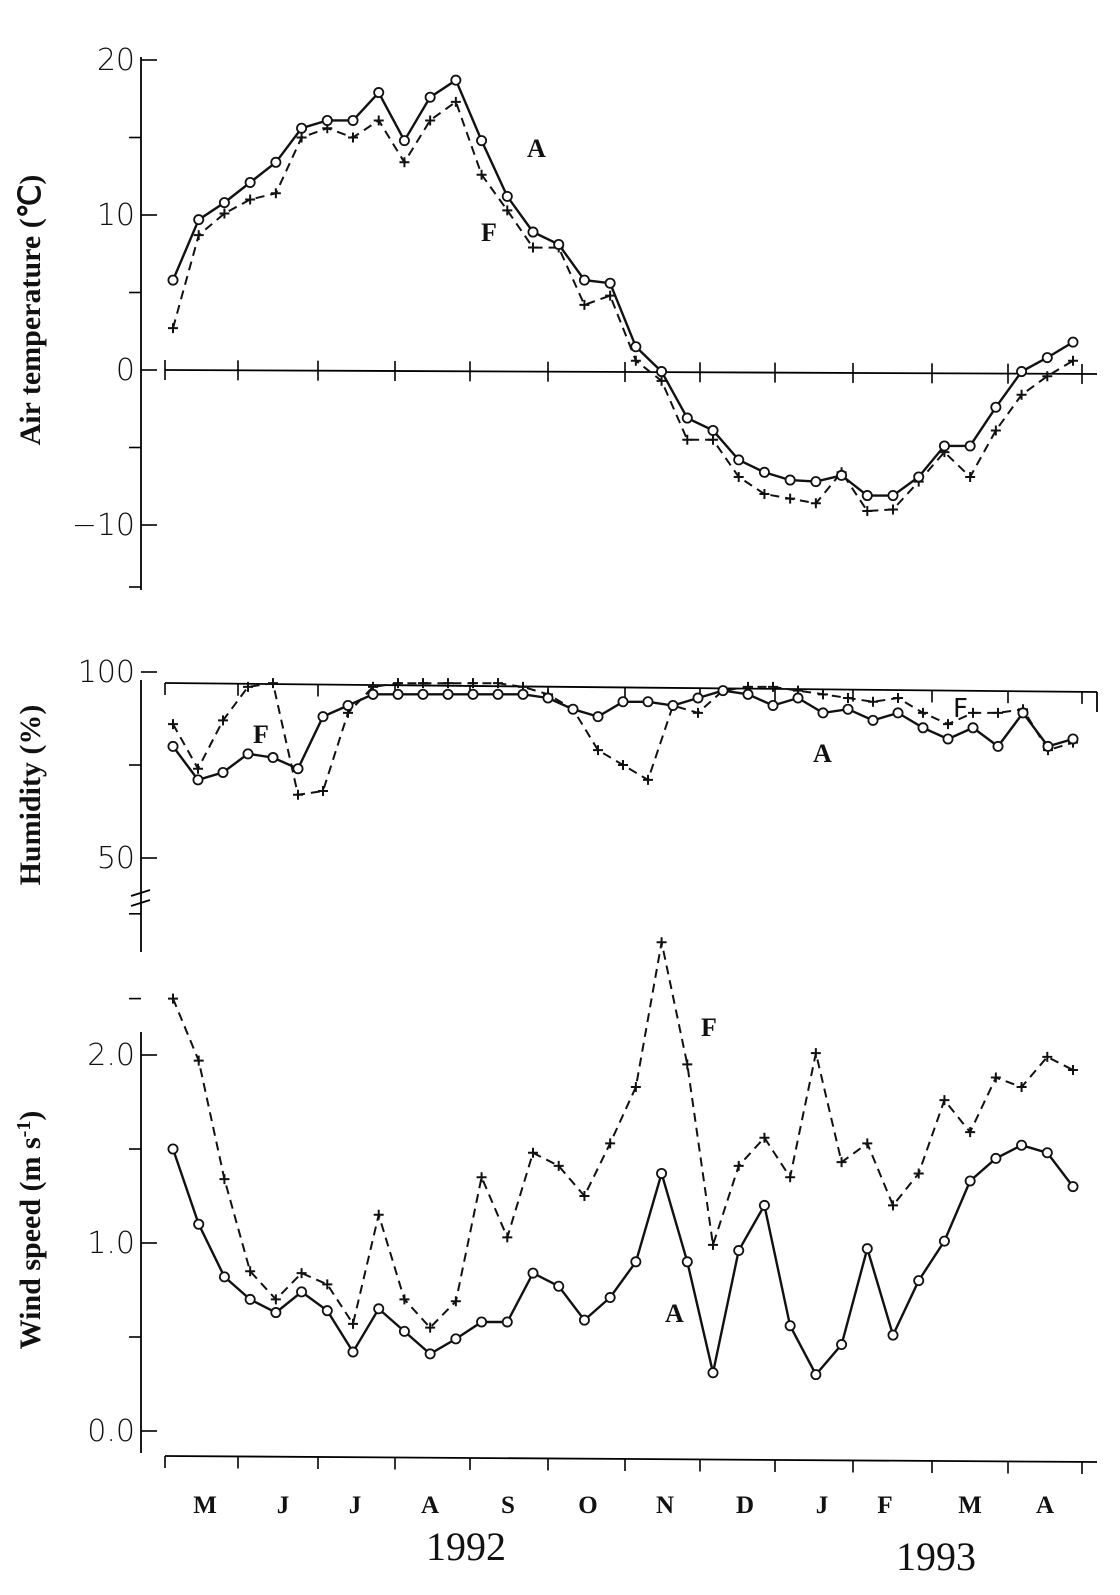 The width and height of the screenshot is (1120, 1595). What do you see at coordinates (261, 734) in the screenshot?
I see `humidity-label-F-left: F` at bounding box center [261, 734].